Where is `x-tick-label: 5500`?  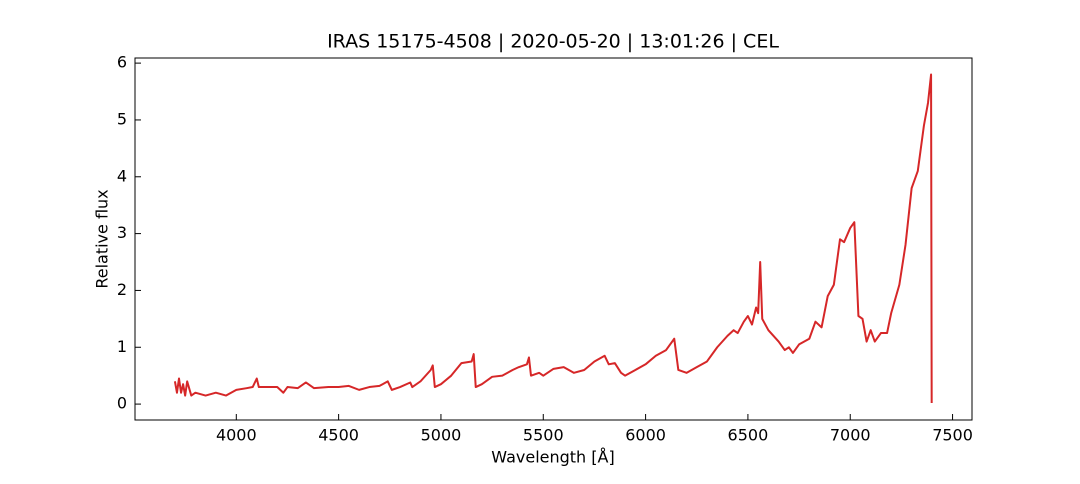
x-tick-label: 5500 is located at coordinates (543, 435).